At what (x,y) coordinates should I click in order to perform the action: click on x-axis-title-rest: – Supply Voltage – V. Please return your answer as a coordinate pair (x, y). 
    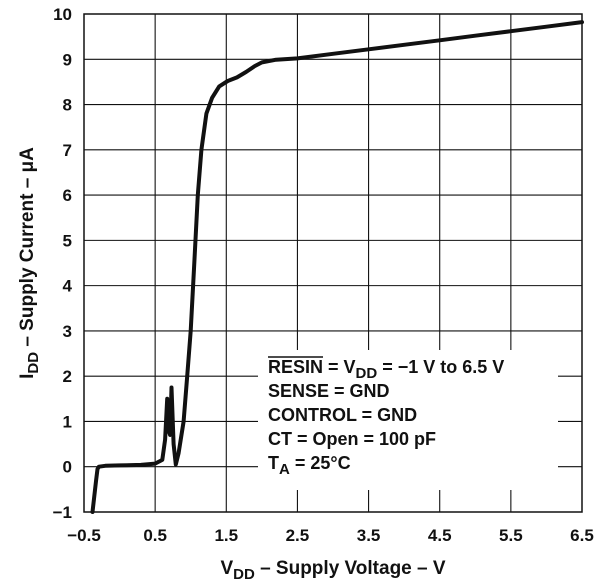
    Looking at the image, I should click on (350, 568).